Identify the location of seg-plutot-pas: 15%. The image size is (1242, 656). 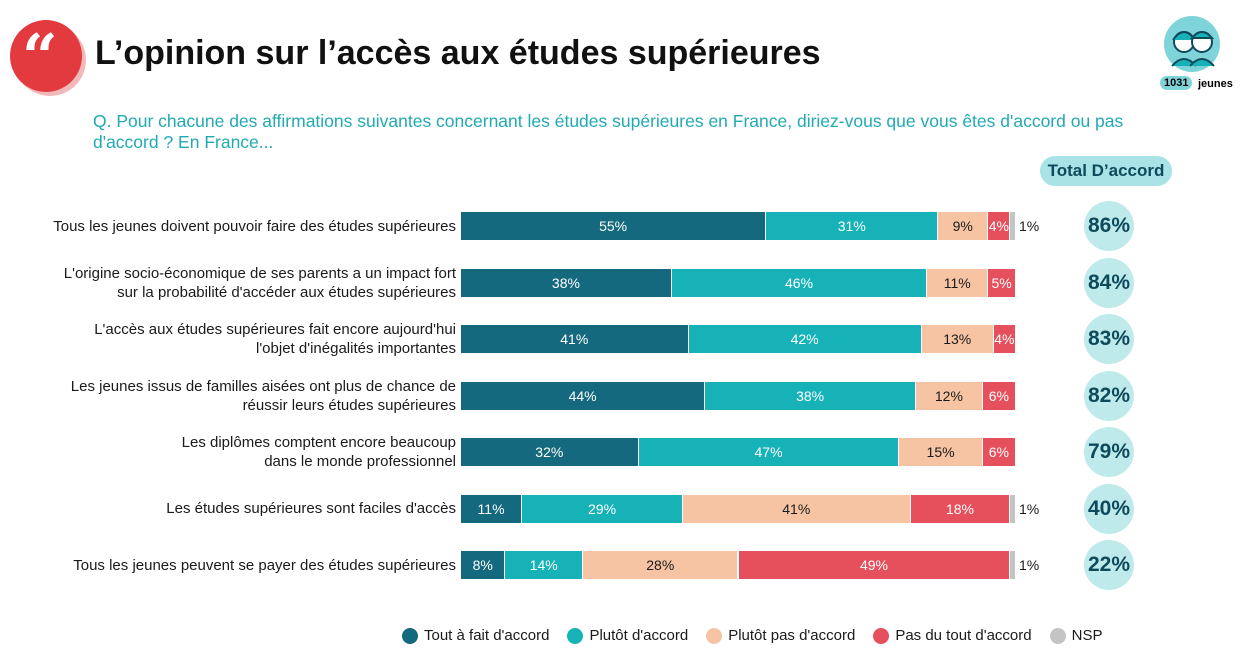
(941, 452).